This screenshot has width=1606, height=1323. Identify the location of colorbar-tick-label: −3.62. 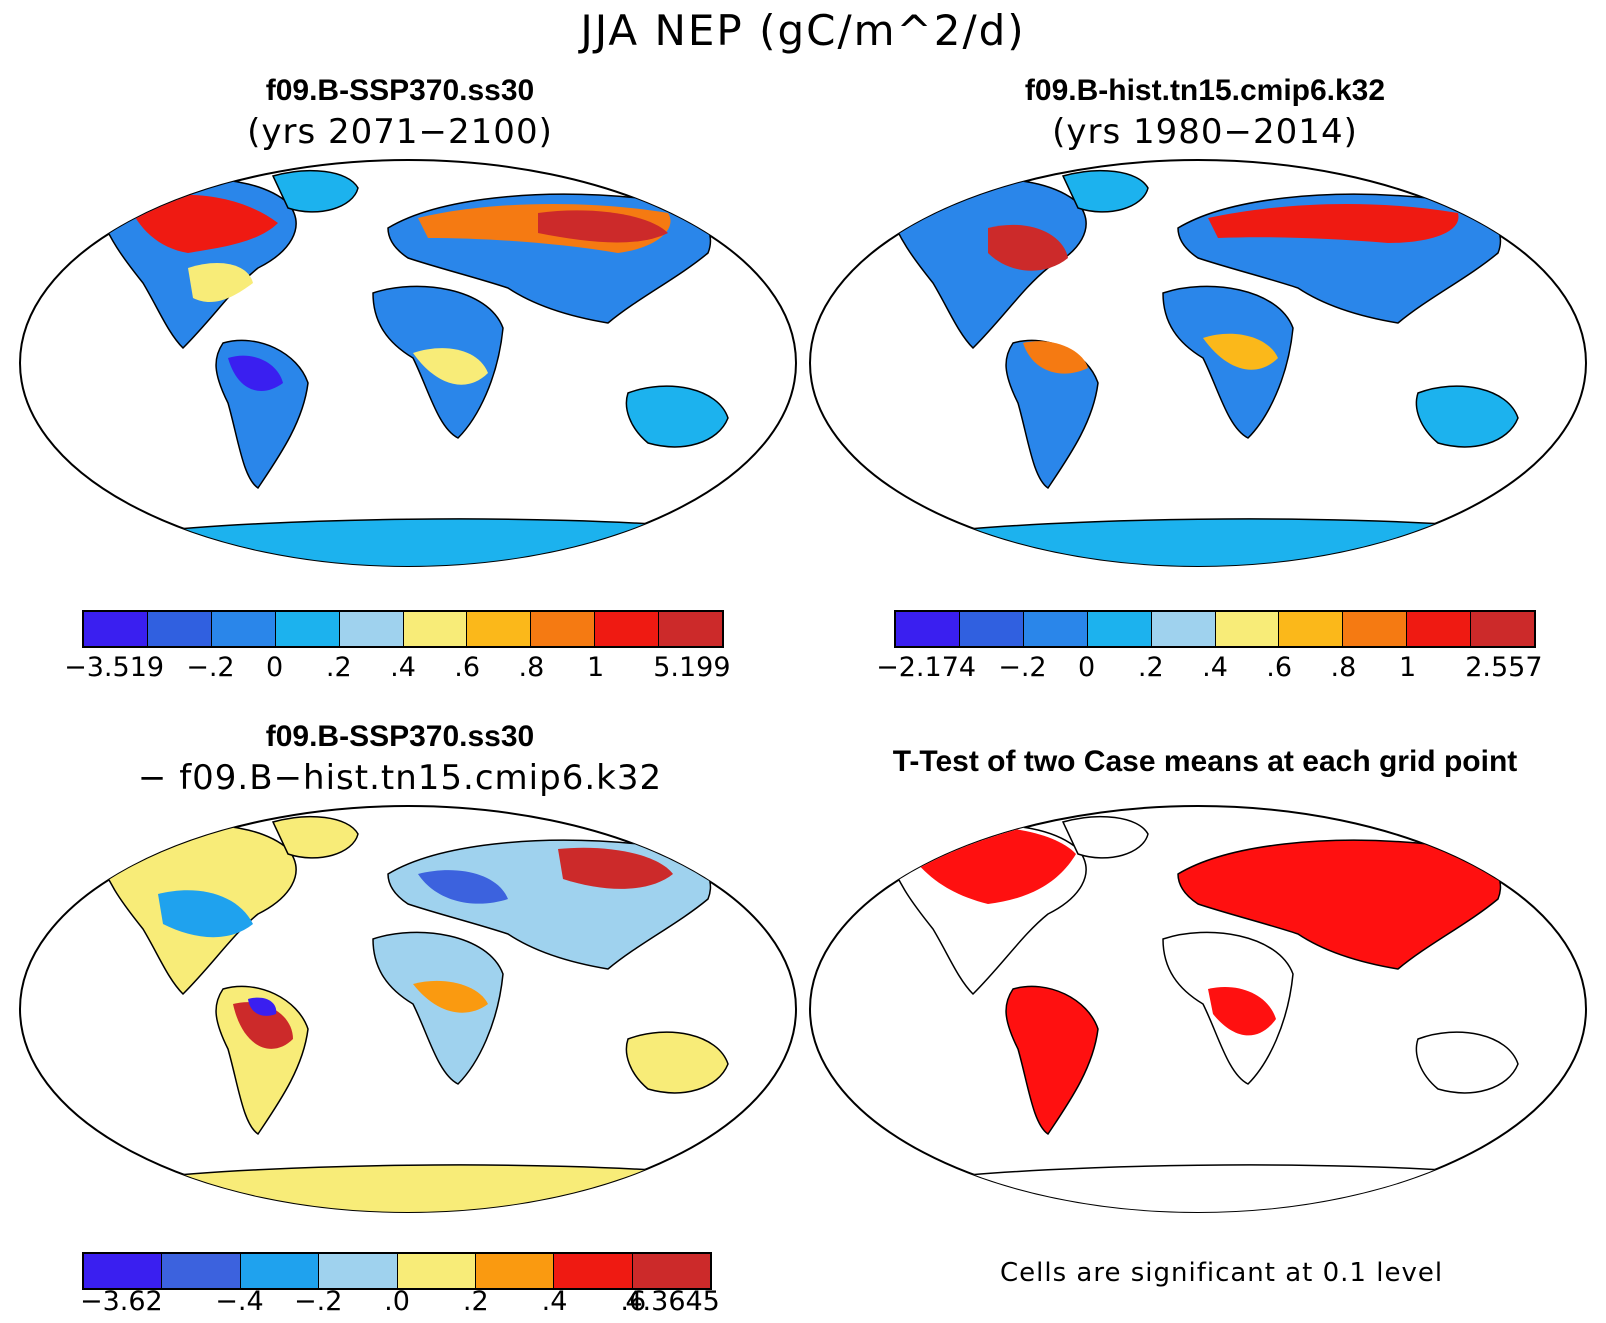
(121, 1301).